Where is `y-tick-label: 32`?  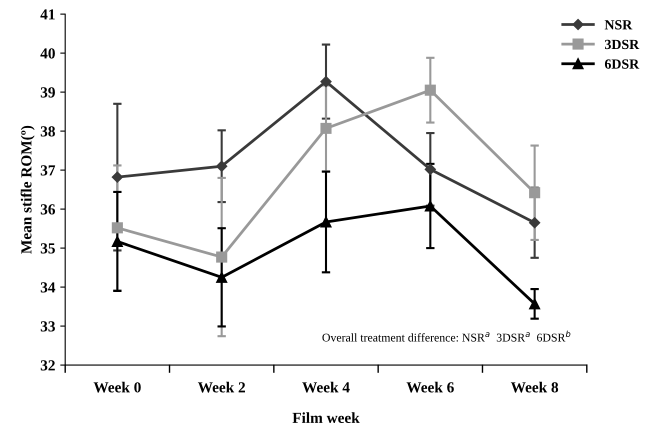
y-tick-label: 32 is located at coordinates (47, 365).